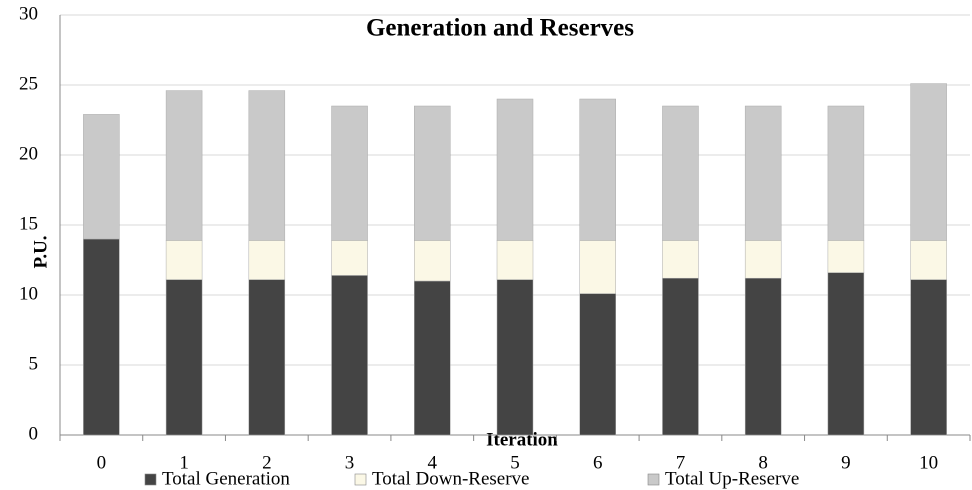 Image resolution: width=972 pixels, height=490 pixels. I want to click on y-tick-label: 10, so click(28, 293).